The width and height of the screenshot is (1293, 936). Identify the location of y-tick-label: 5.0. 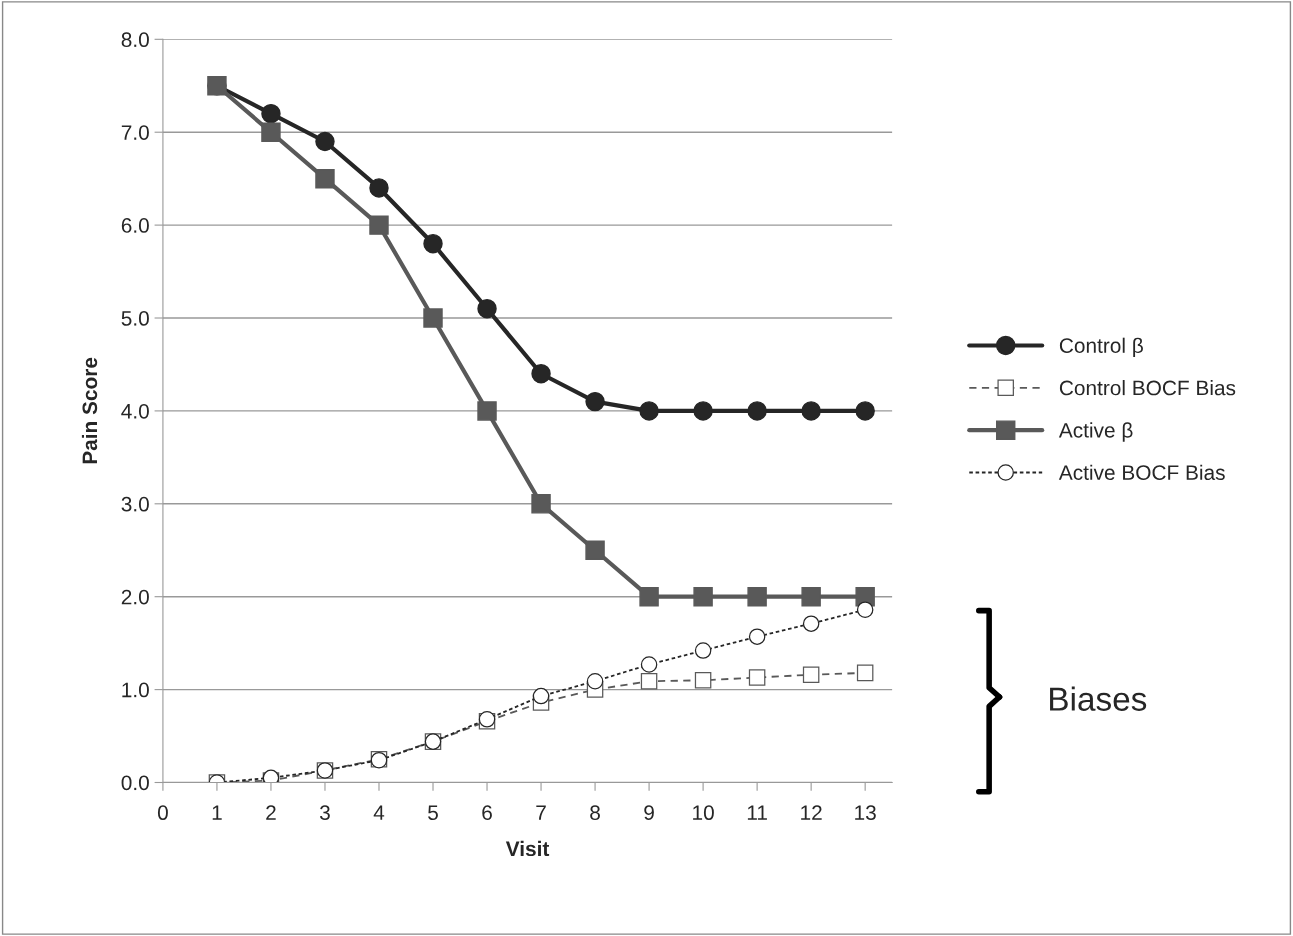
(135, 318).